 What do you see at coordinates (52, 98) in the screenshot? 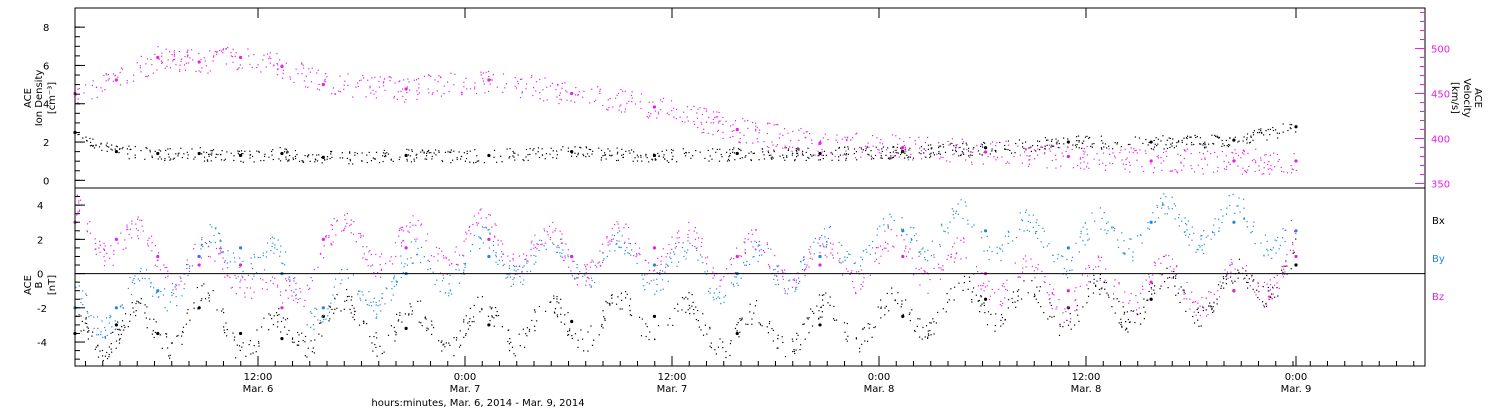
I see `density-label-unit: [cm⁻³]` at bounding box center [52, 98].